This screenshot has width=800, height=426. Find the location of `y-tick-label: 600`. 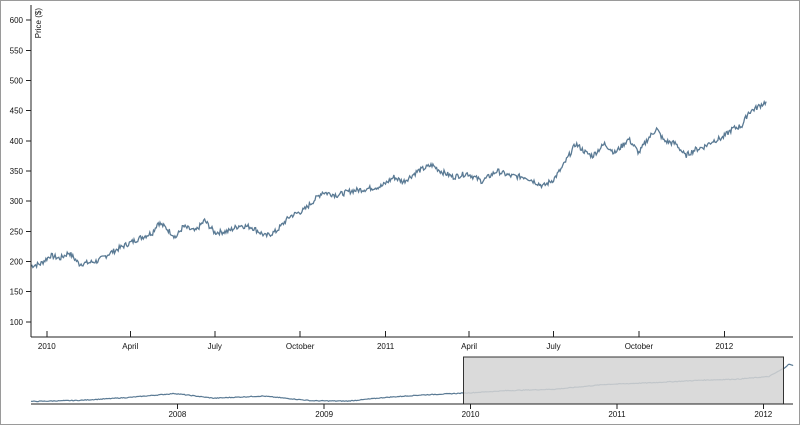

y-tick-label: 600 is located at coordinates (17, 20).